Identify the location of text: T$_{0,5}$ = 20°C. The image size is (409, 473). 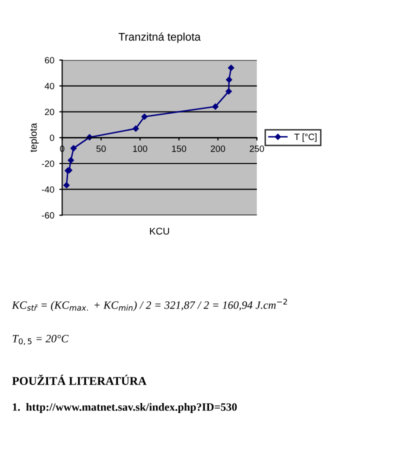
(40, 340).